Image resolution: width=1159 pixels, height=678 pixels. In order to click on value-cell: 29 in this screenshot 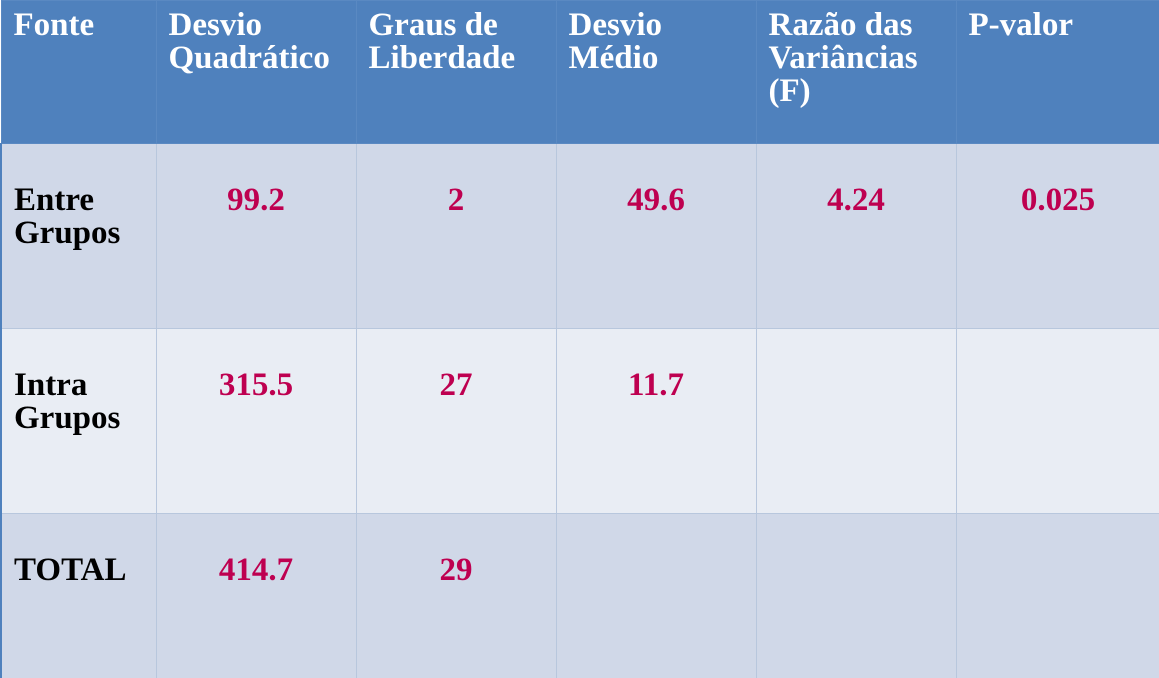, I will do `click(456, 595)`.